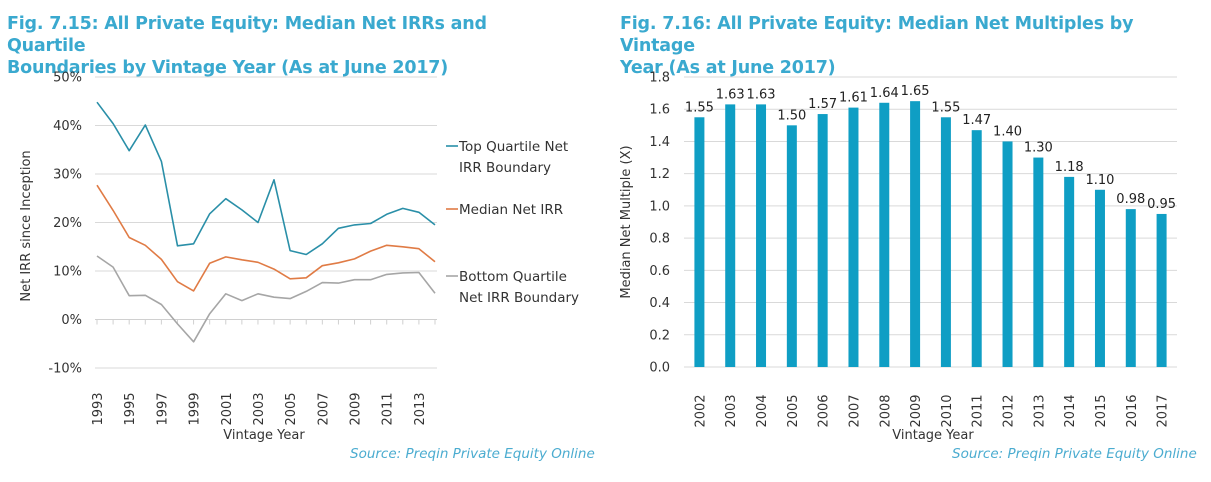 This screenshot has height=482, width=1211. Describe the element at coordinates (1163, 410) in the screenshot. I see `right-x-tick-label: 2017` at that location.